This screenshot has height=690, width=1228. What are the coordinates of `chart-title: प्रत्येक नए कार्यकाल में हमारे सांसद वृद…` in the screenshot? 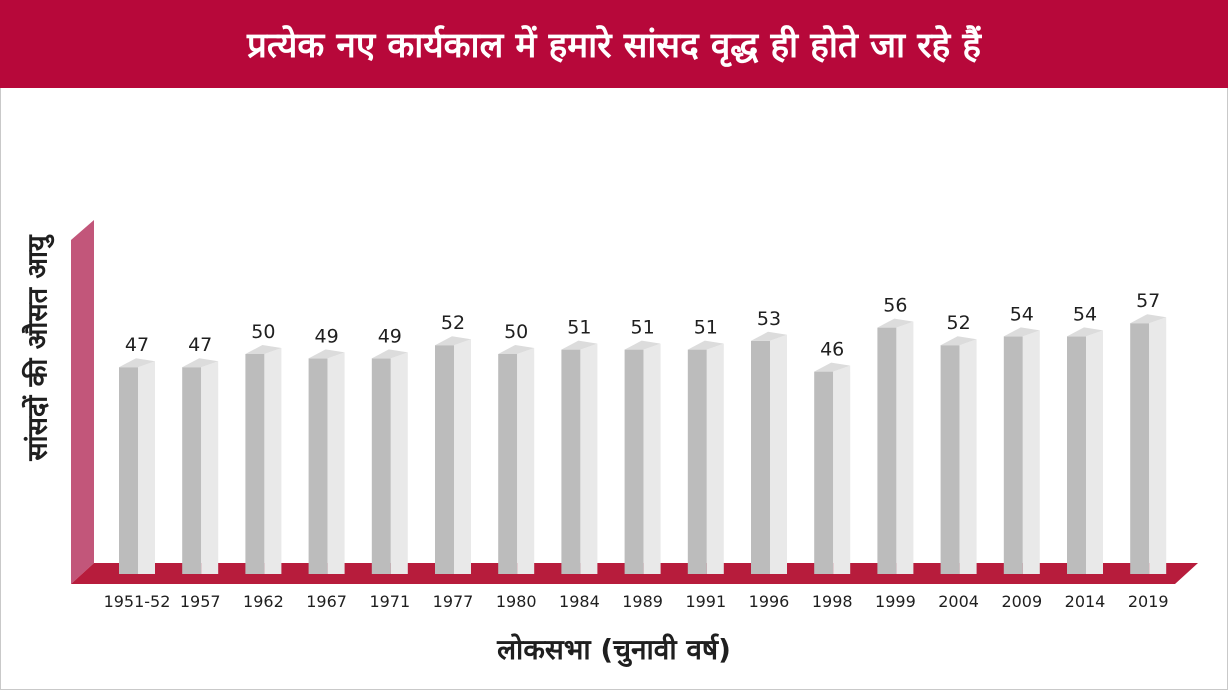 It's located at (614, 45).